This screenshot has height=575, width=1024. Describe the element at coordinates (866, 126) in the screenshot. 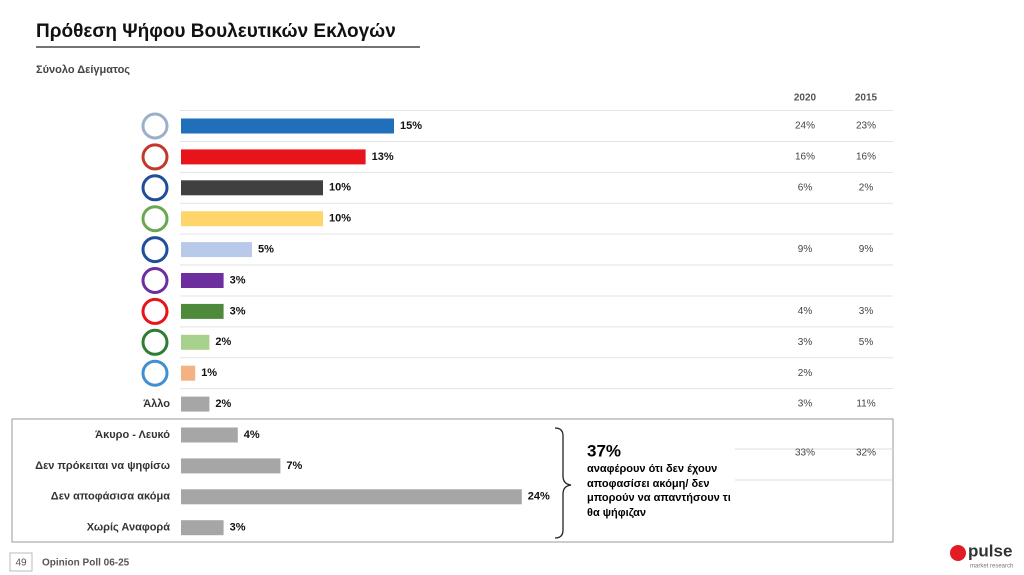

I see `previous-value: 23%` at that location.